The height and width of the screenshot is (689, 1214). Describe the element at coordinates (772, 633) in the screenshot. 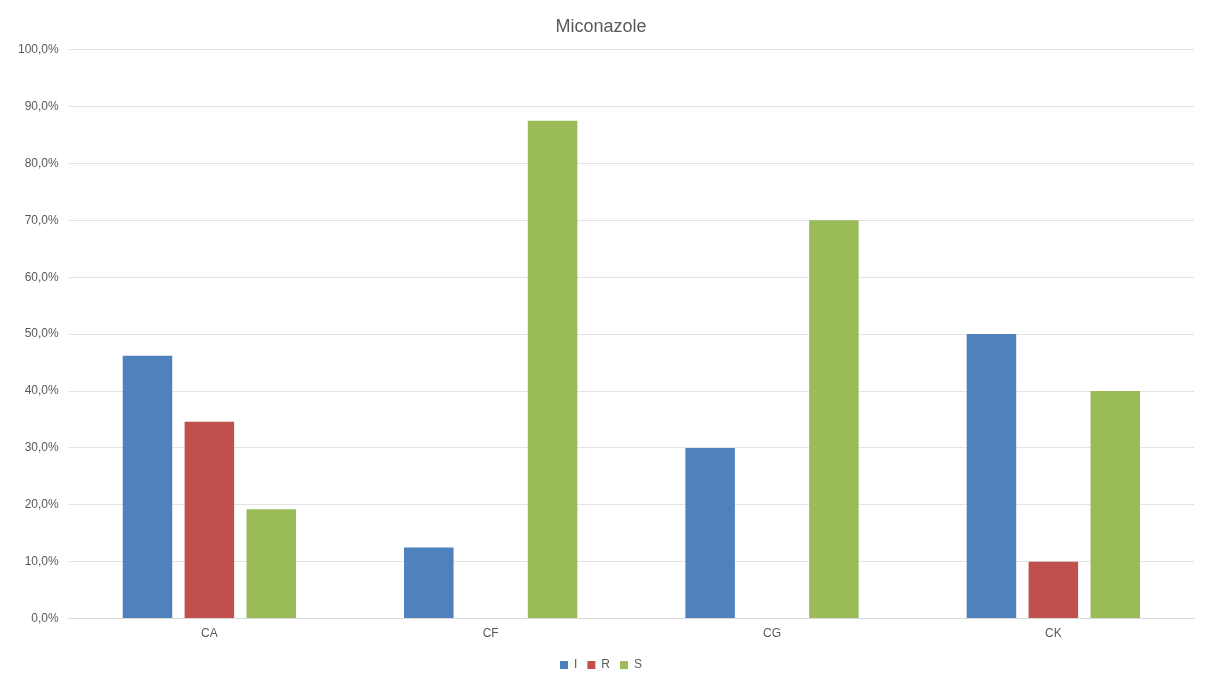

I see `x-tick-label: CG` at that location.